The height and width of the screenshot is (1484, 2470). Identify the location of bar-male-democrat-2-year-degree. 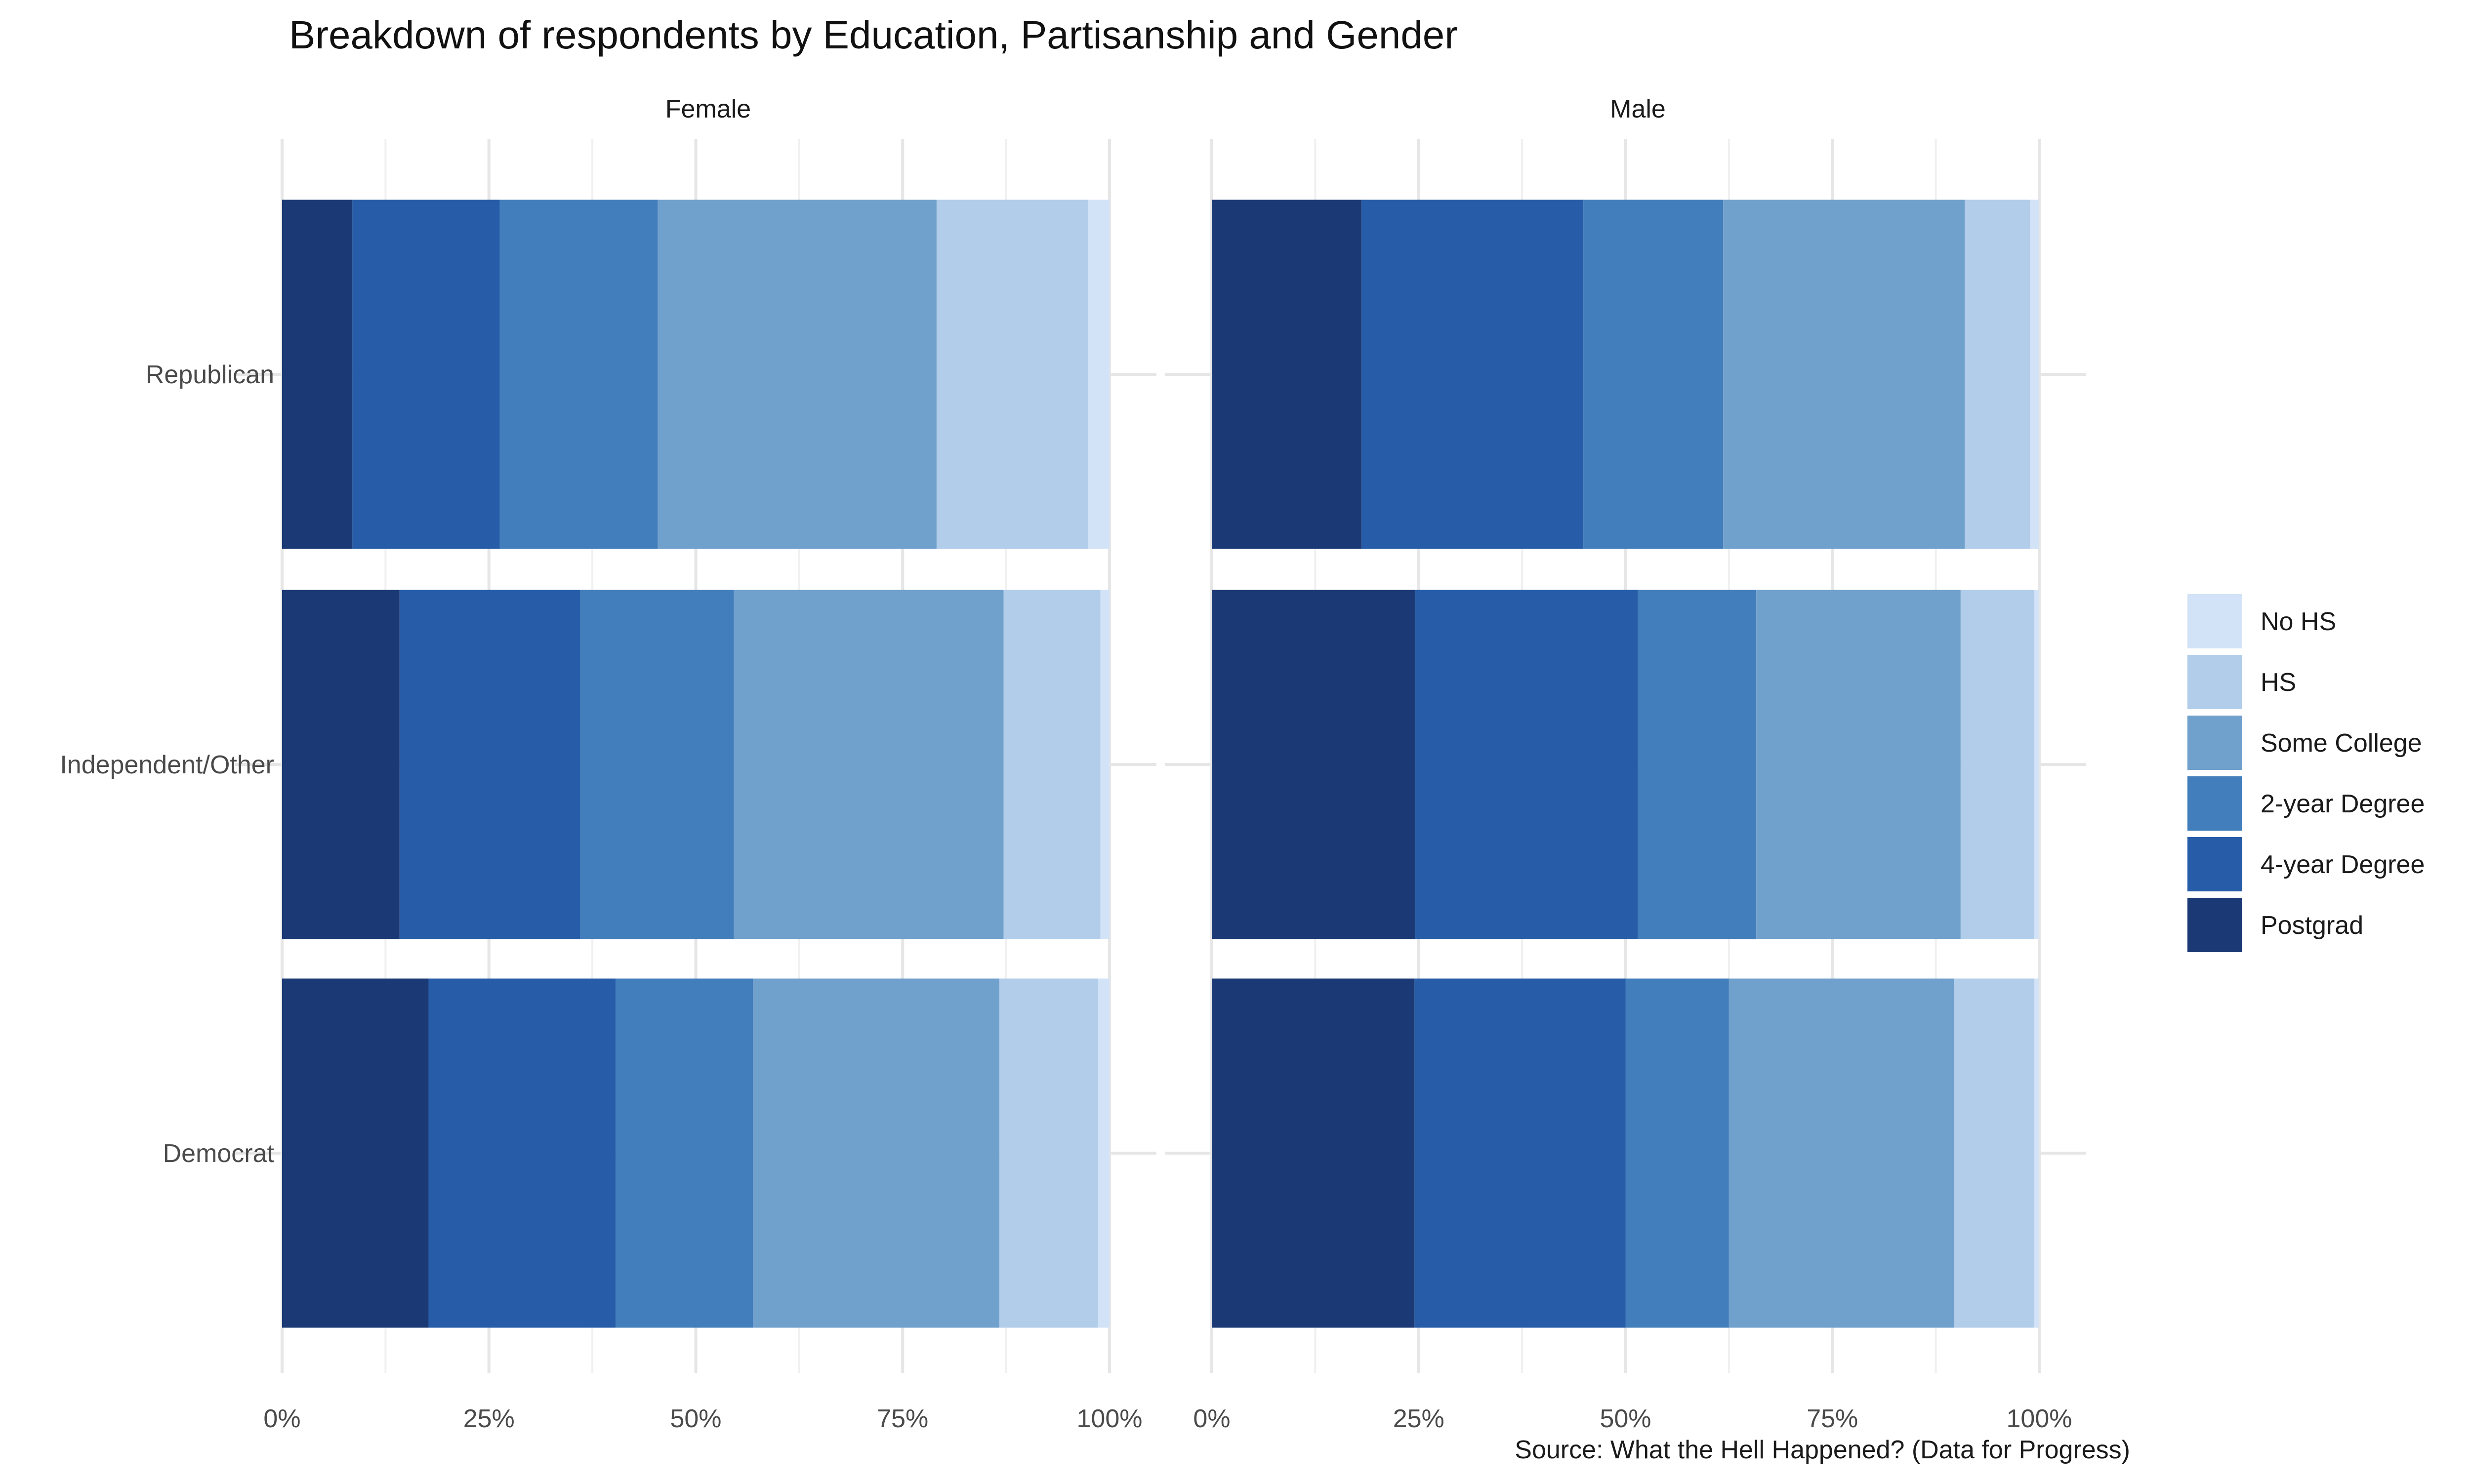
(1677, 1153).